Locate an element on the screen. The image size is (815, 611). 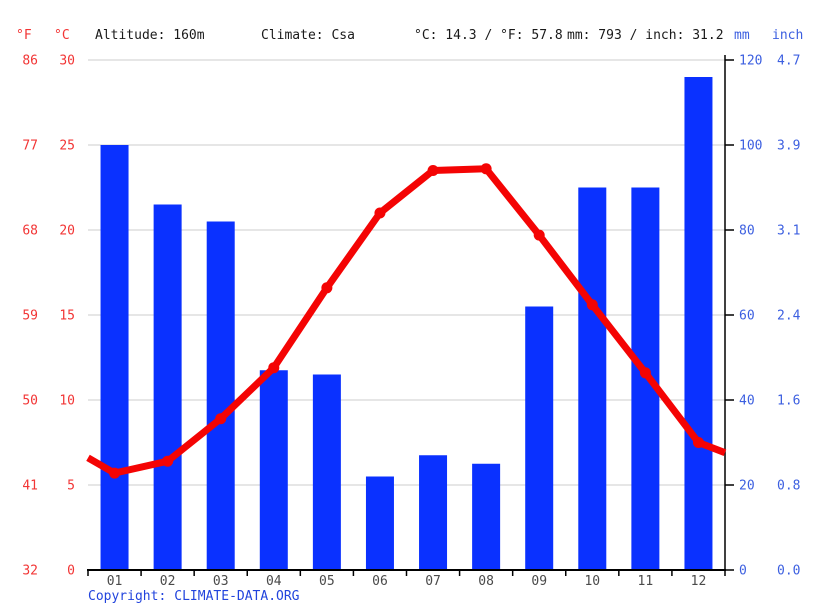
header-unit-mm: mm is located at coordinates (742, 35).